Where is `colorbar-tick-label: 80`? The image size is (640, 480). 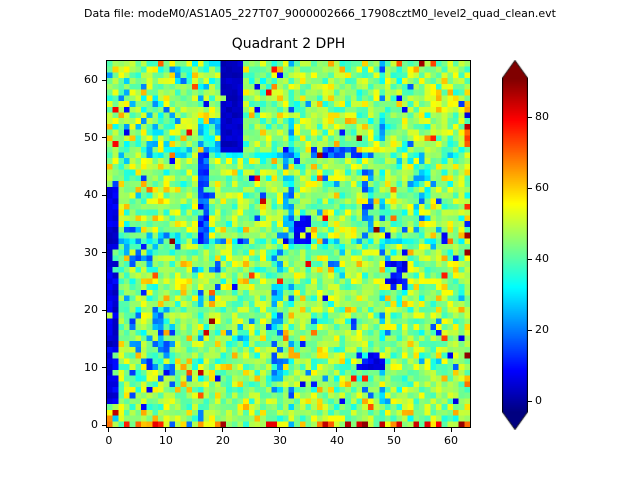
colorbar-tick-label: 80 is located at coordinates (542, 117).